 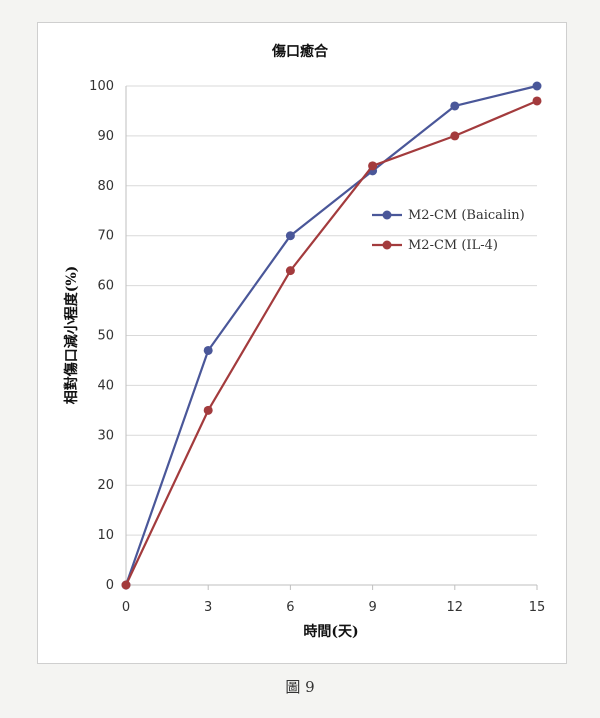 What do you see at coordinates (110, 585) in the screenshot?
I see `y-tick-label: 0` at bounding box center [110, 585].